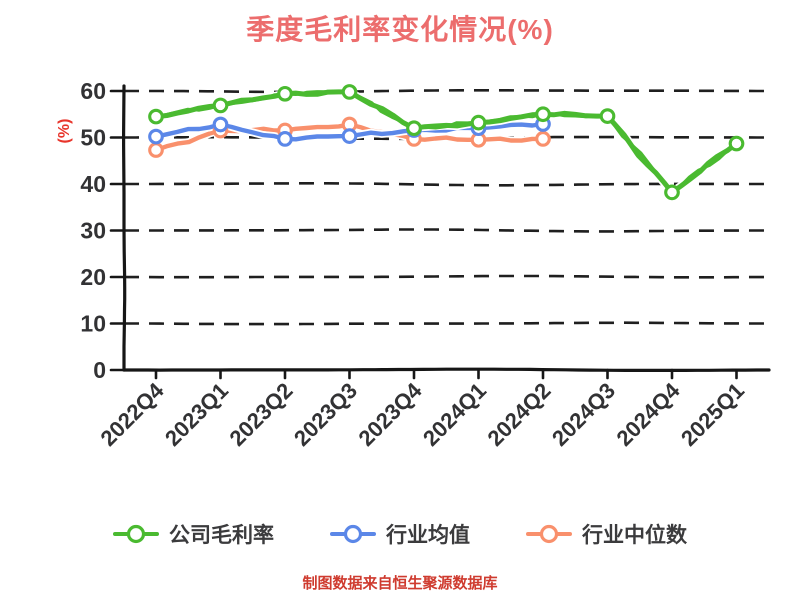  Describe the element at coordinates (454, 414) in the screenshot. I see `x-tick-label: 2024Q1` at that location.